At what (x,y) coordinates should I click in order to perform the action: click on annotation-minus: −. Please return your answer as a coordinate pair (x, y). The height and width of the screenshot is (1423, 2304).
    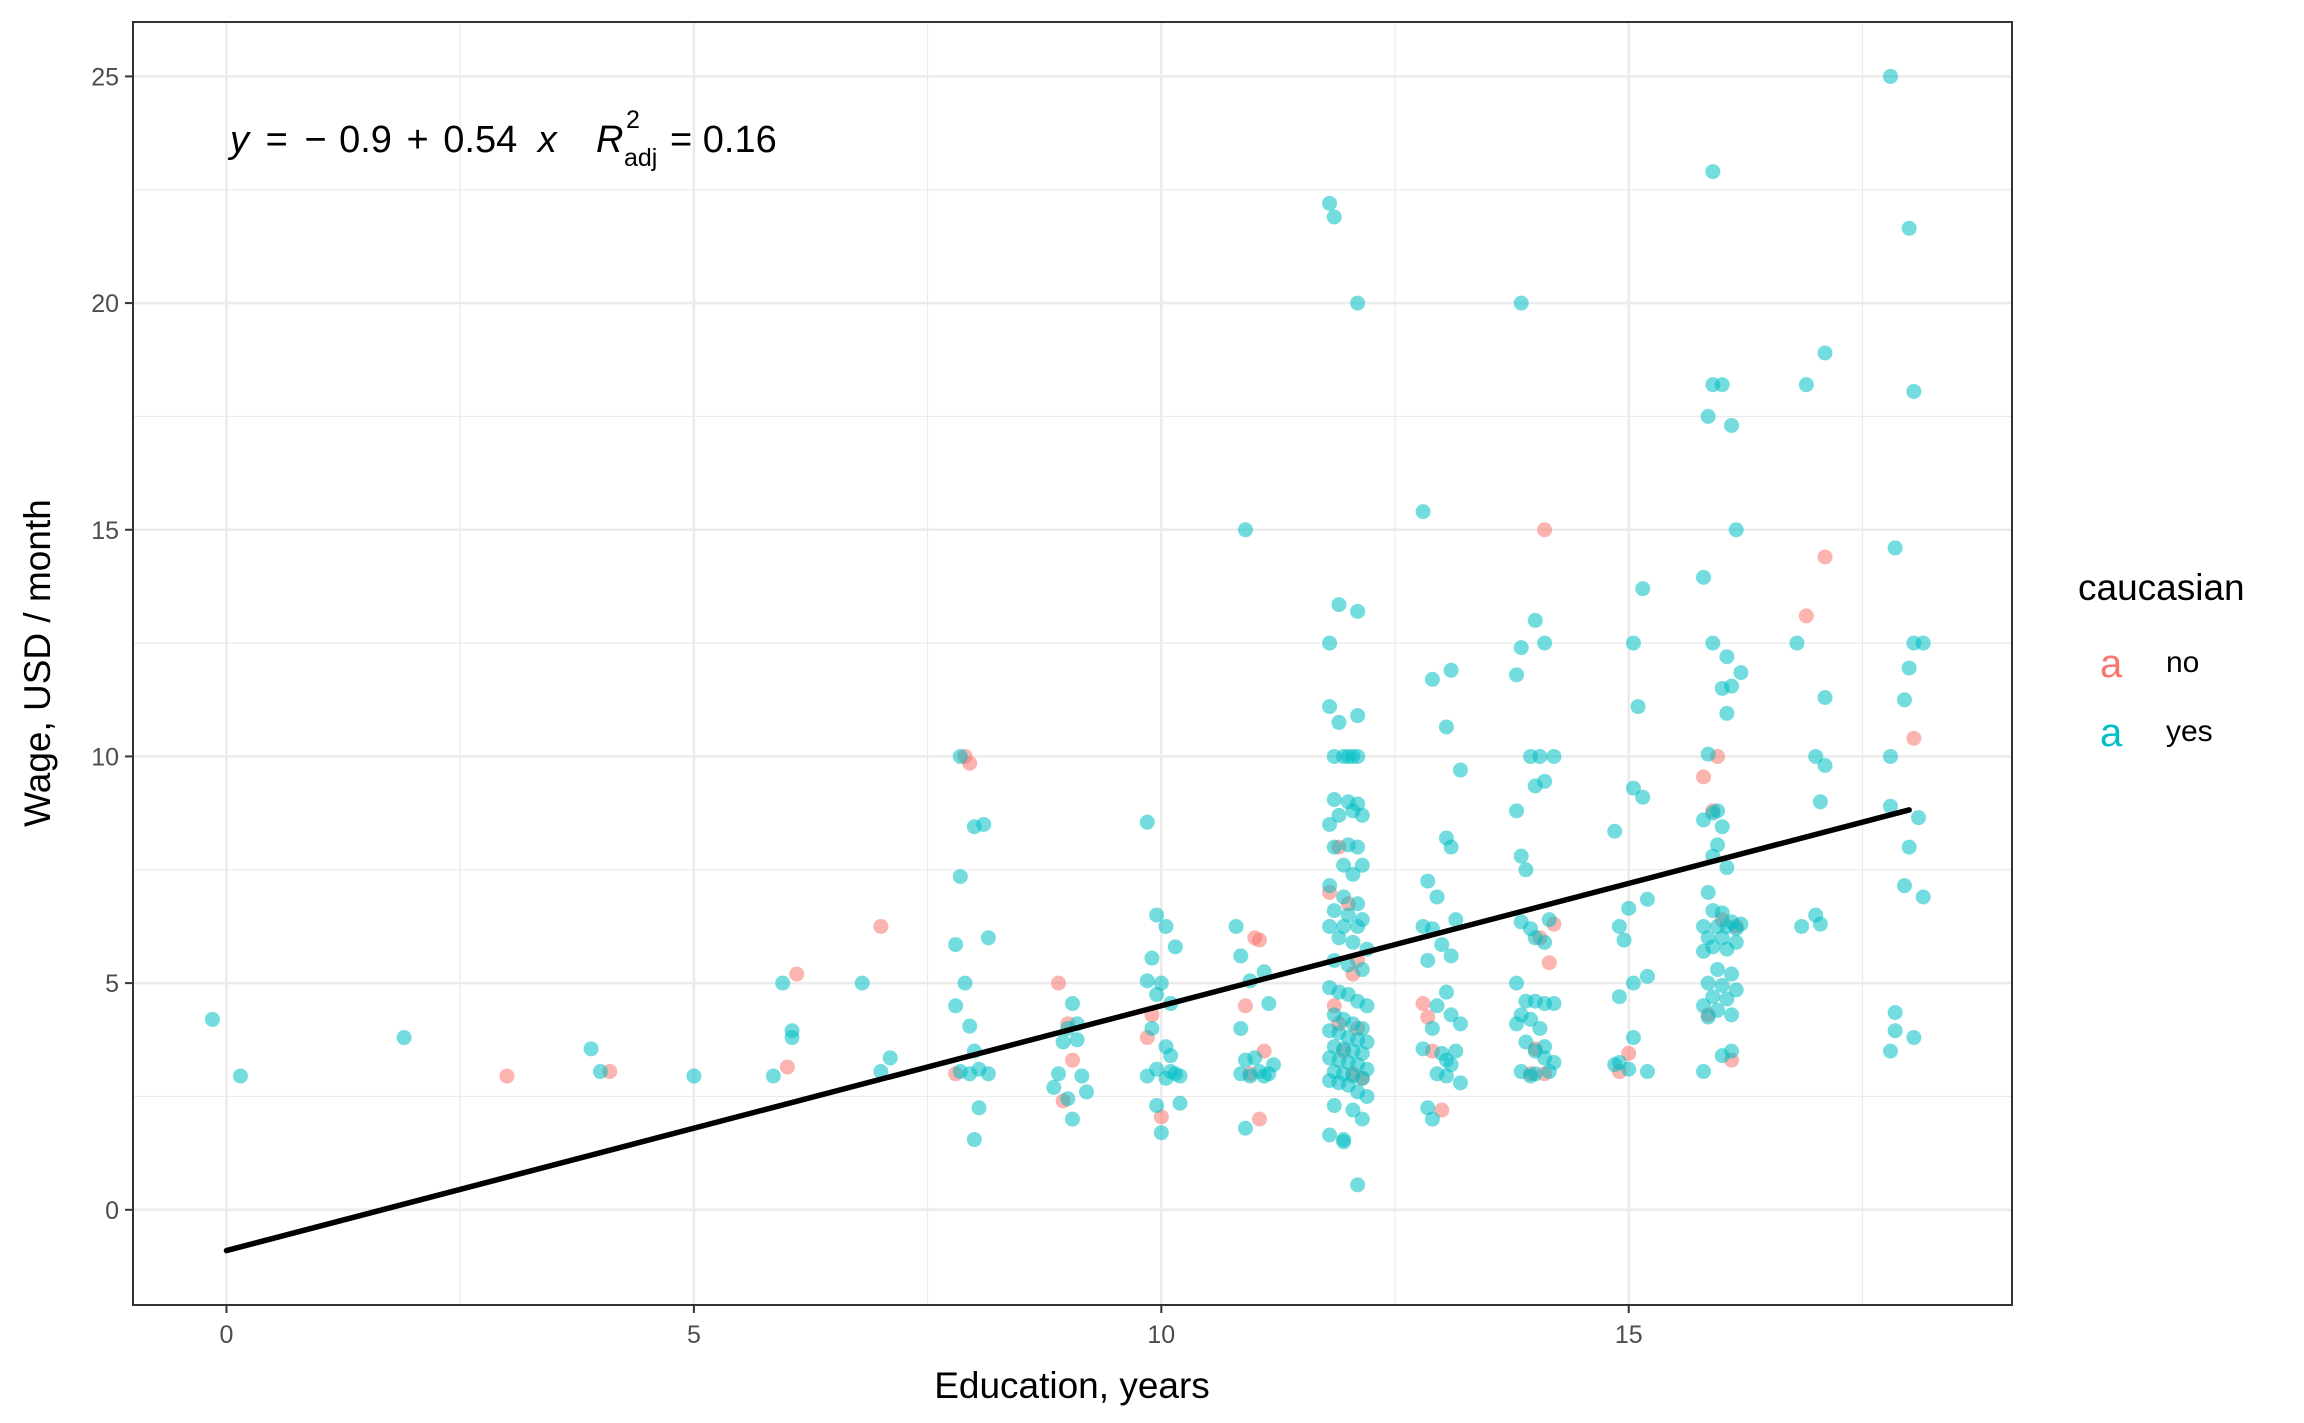
    Looking at the image, I should click on (315, 140).